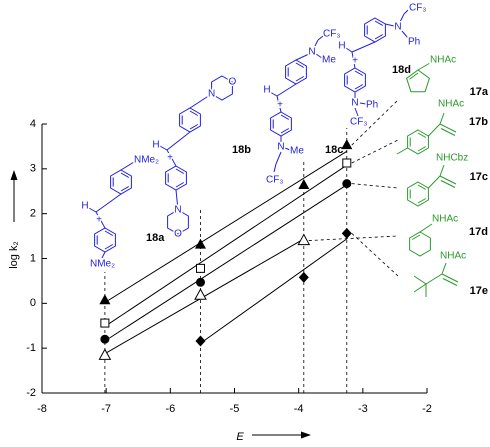 This screenshot has width=490, height=447. I want to click on legend-label: 17a, so click(479, 92).